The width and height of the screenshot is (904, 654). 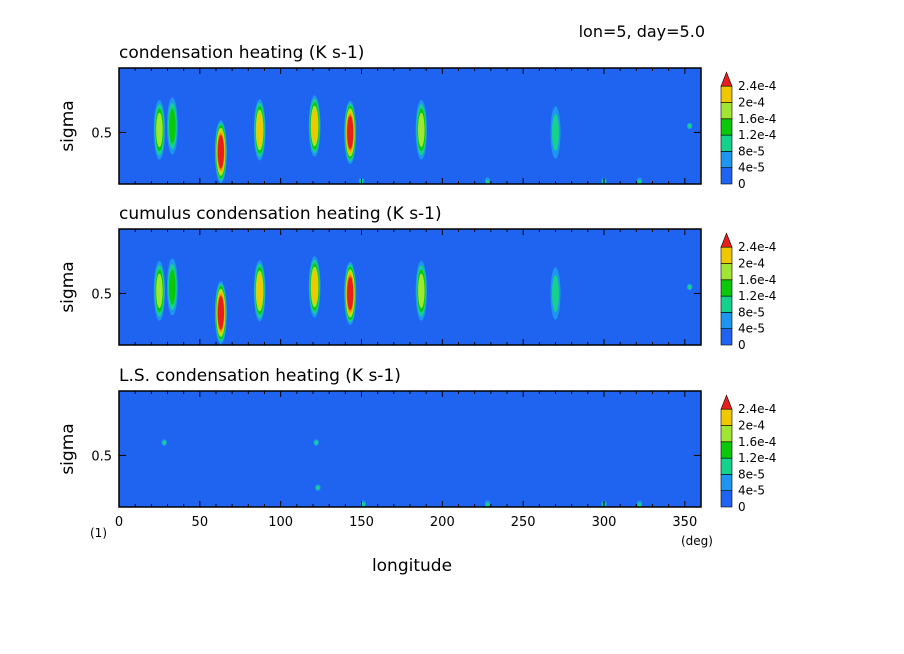 What do you see at coordinates (442, 522) in the screenshot?
I see `x-tick-label: 200` at bounding box center [442, 522].